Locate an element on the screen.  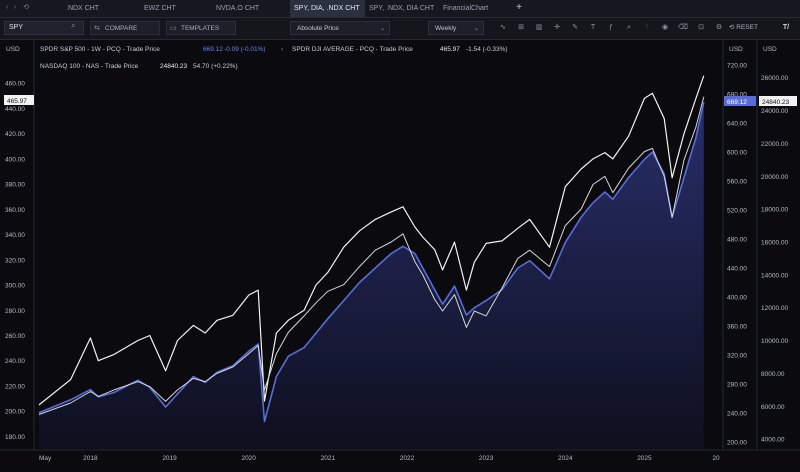
left-axis-tick-label: 420.00 is located at coordinates (15, 134).